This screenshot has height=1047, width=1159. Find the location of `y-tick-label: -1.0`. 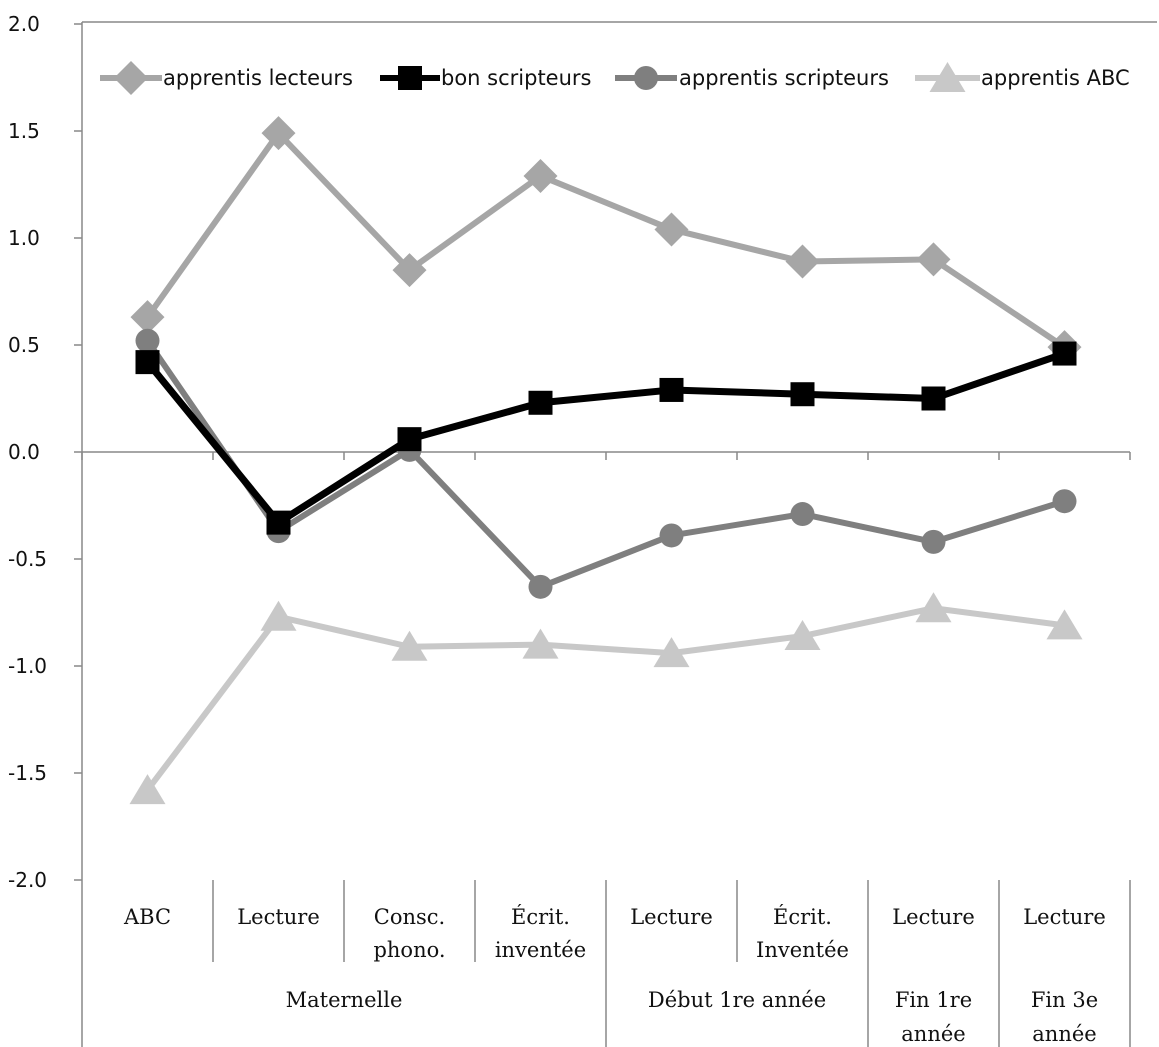

y-tick-label: -1.0 is located at coordinates (27, 666).